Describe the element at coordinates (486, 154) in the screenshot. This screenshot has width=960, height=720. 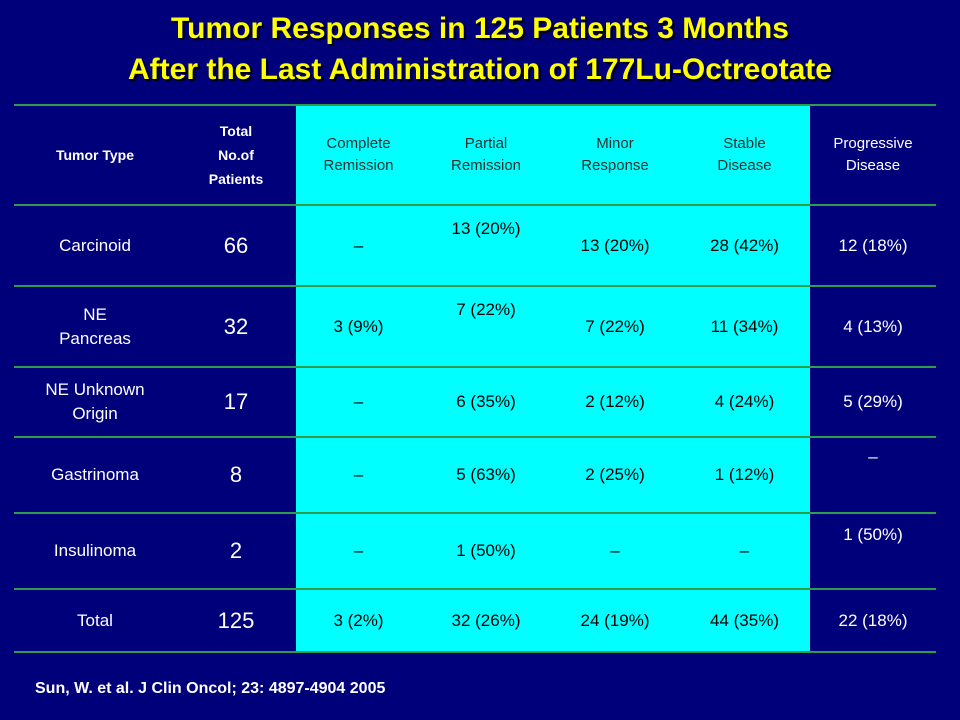
I see `header-partial-remission: Partial Remission` at that location.